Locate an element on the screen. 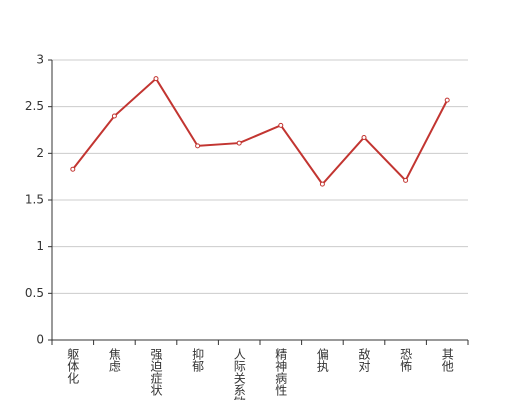 The height and width of the screenshot is (400, 520). y-tick-label: 2 is located at coordinates (40, 153).